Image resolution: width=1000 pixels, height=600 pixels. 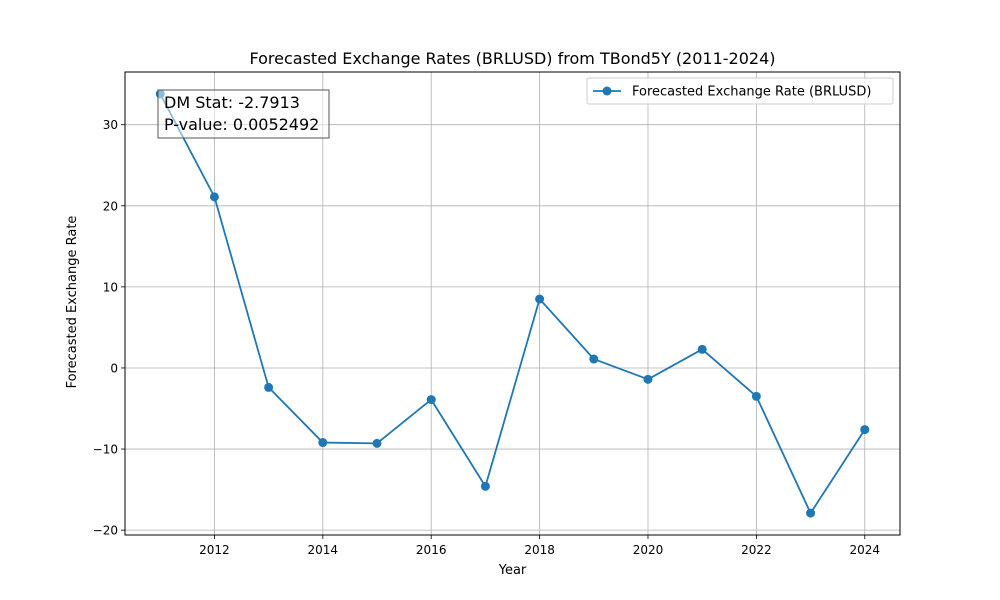 I want to click on legend-entry: Forecasted Exchange Rate (BRLUSD), so click(x=751, y=92).